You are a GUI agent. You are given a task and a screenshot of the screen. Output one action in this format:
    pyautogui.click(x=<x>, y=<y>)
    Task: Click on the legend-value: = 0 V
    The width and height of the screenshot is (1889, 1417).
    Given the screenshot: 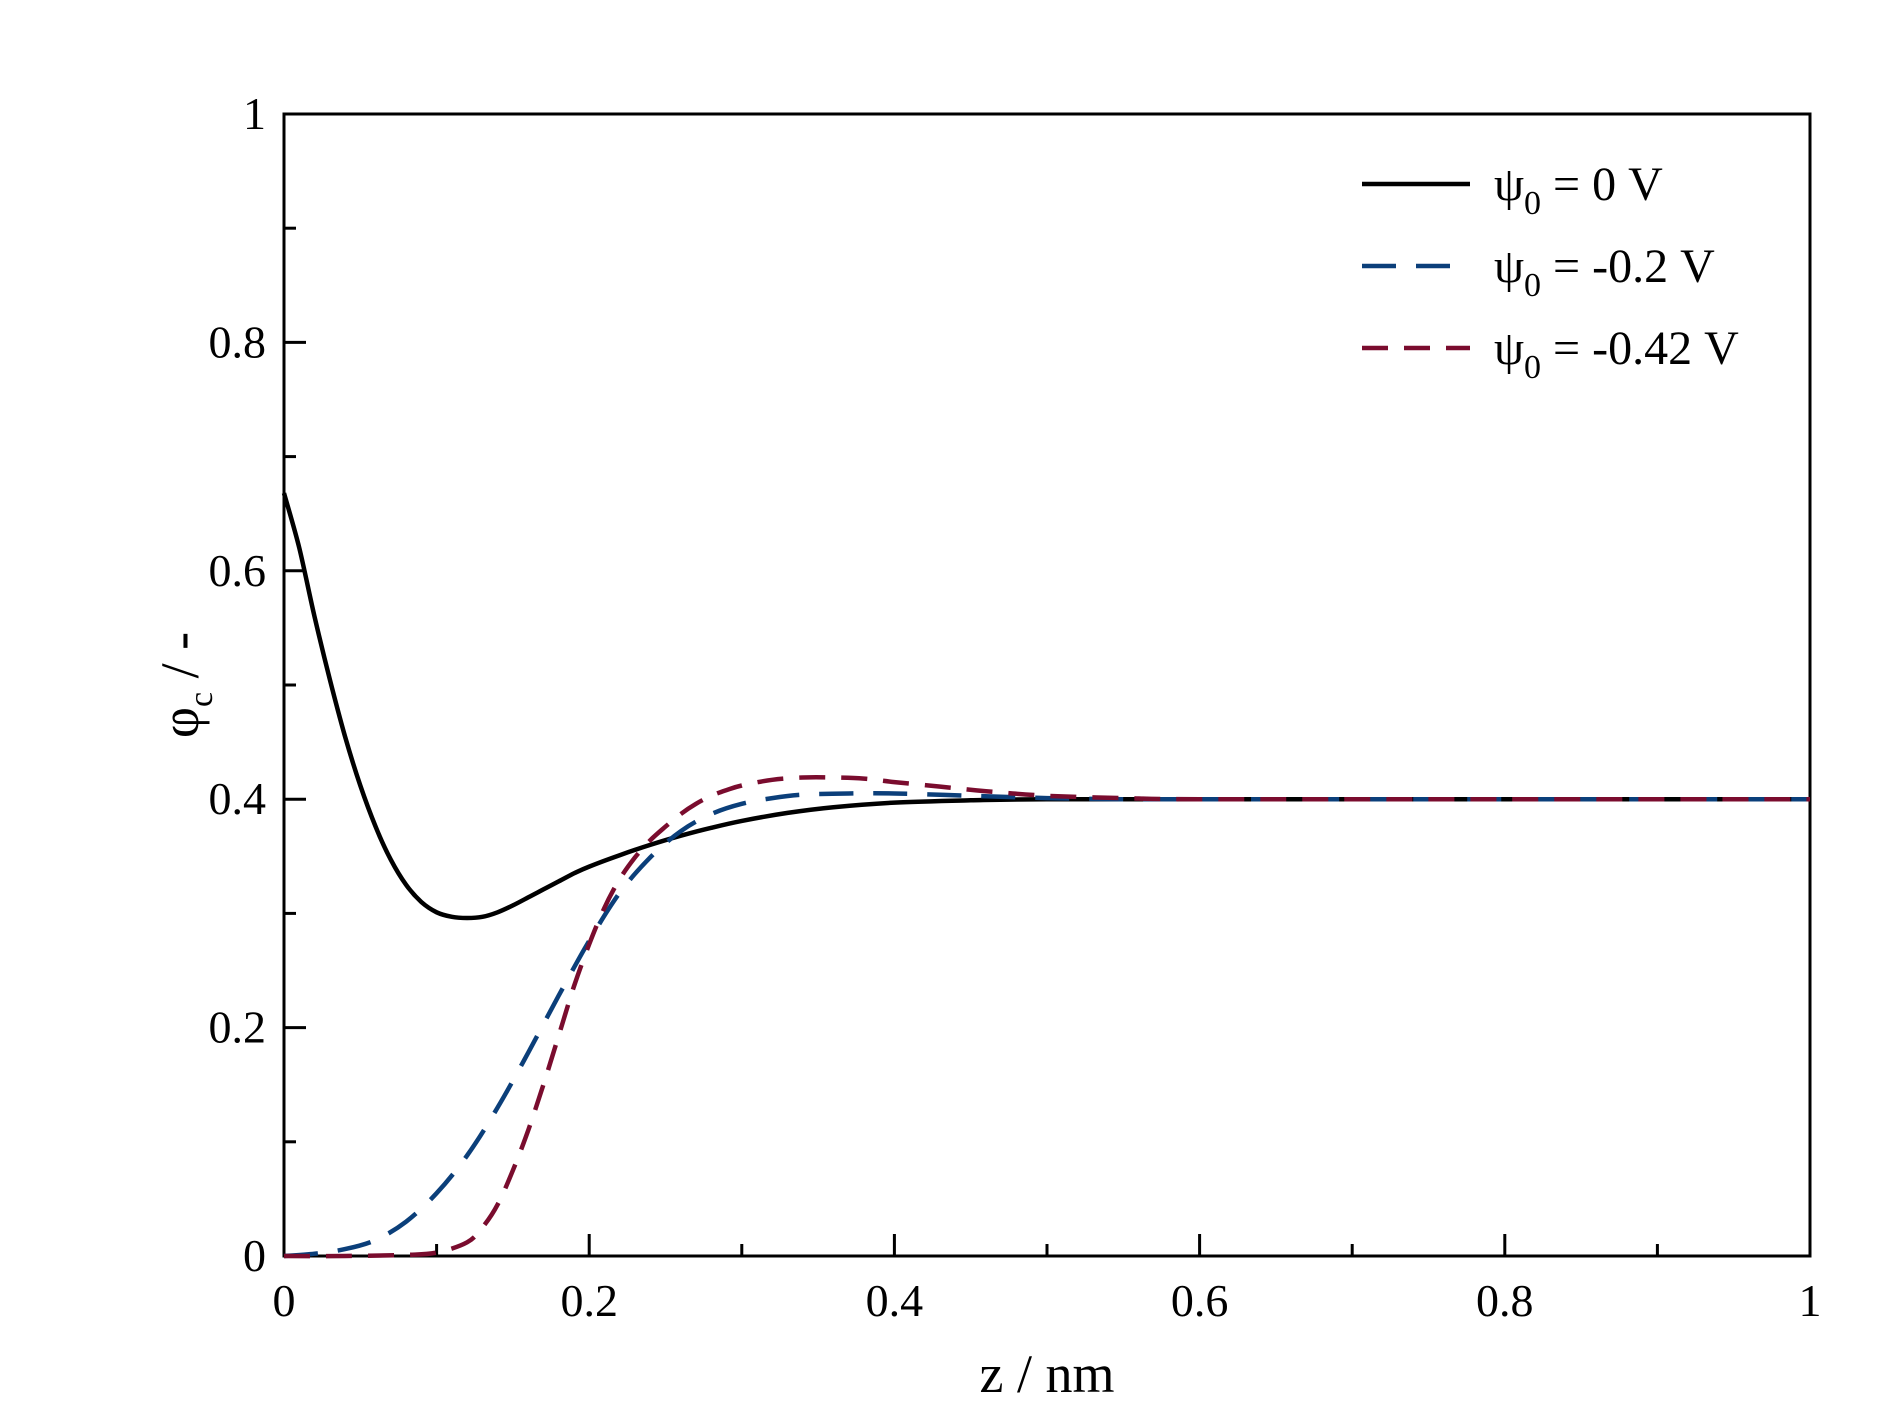 What is the action you would take?
    pyautogui.click(x=1602, y=184)
    